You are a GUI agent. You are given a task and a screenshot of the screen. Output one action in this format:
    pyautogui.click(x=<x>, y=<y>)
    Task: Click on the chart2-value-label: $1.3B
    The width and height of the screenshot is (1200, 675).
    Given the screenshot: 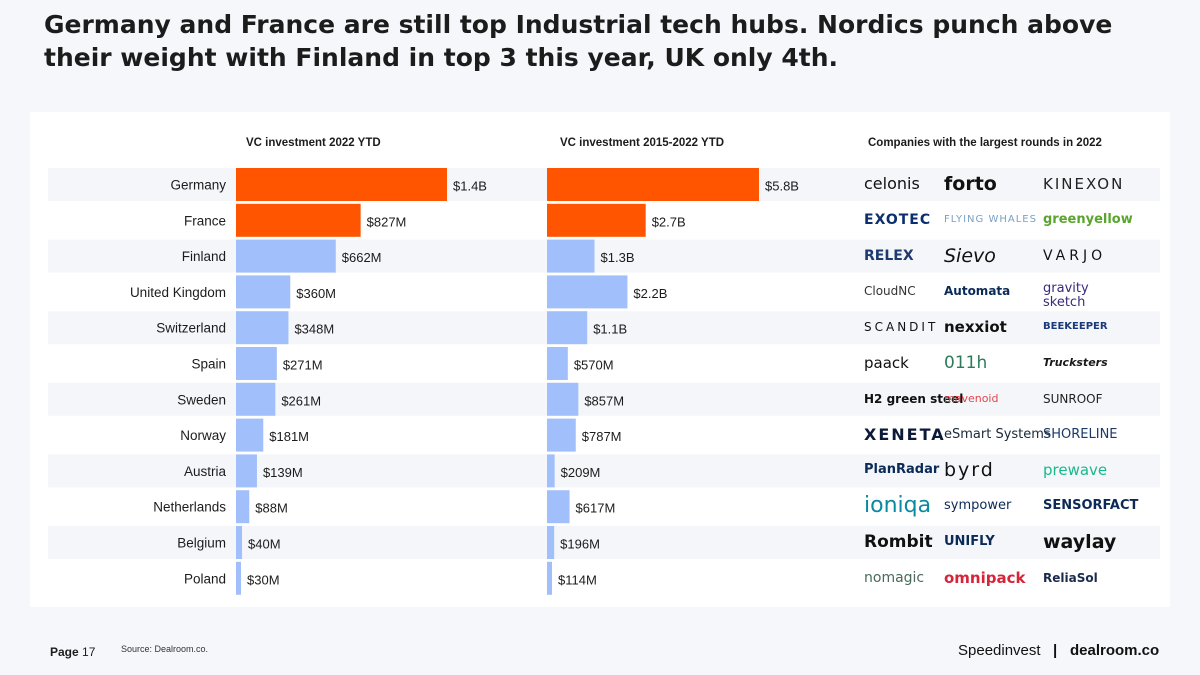 What is the action you would take?
    pyautogui.click(x=618, y=257)
    